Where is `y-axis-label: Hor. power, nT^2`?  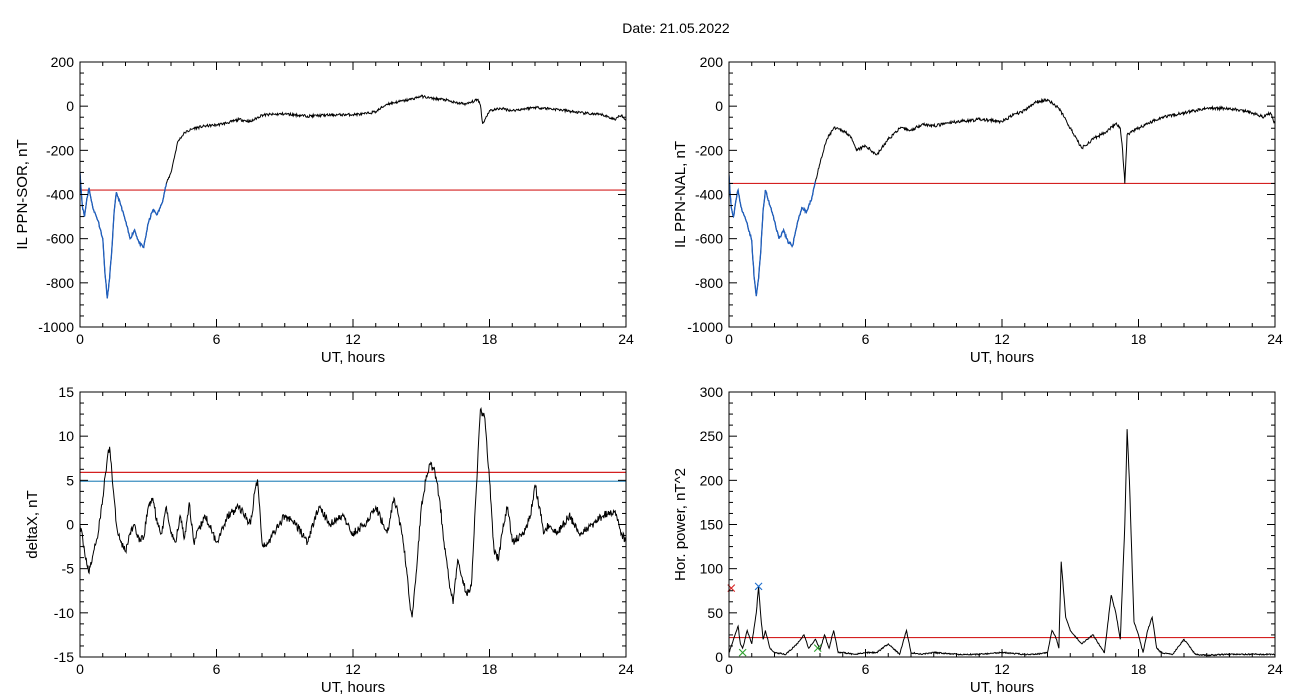
y-axis-label: Hor. power, nT^2 is located at coordinates (680, 524).